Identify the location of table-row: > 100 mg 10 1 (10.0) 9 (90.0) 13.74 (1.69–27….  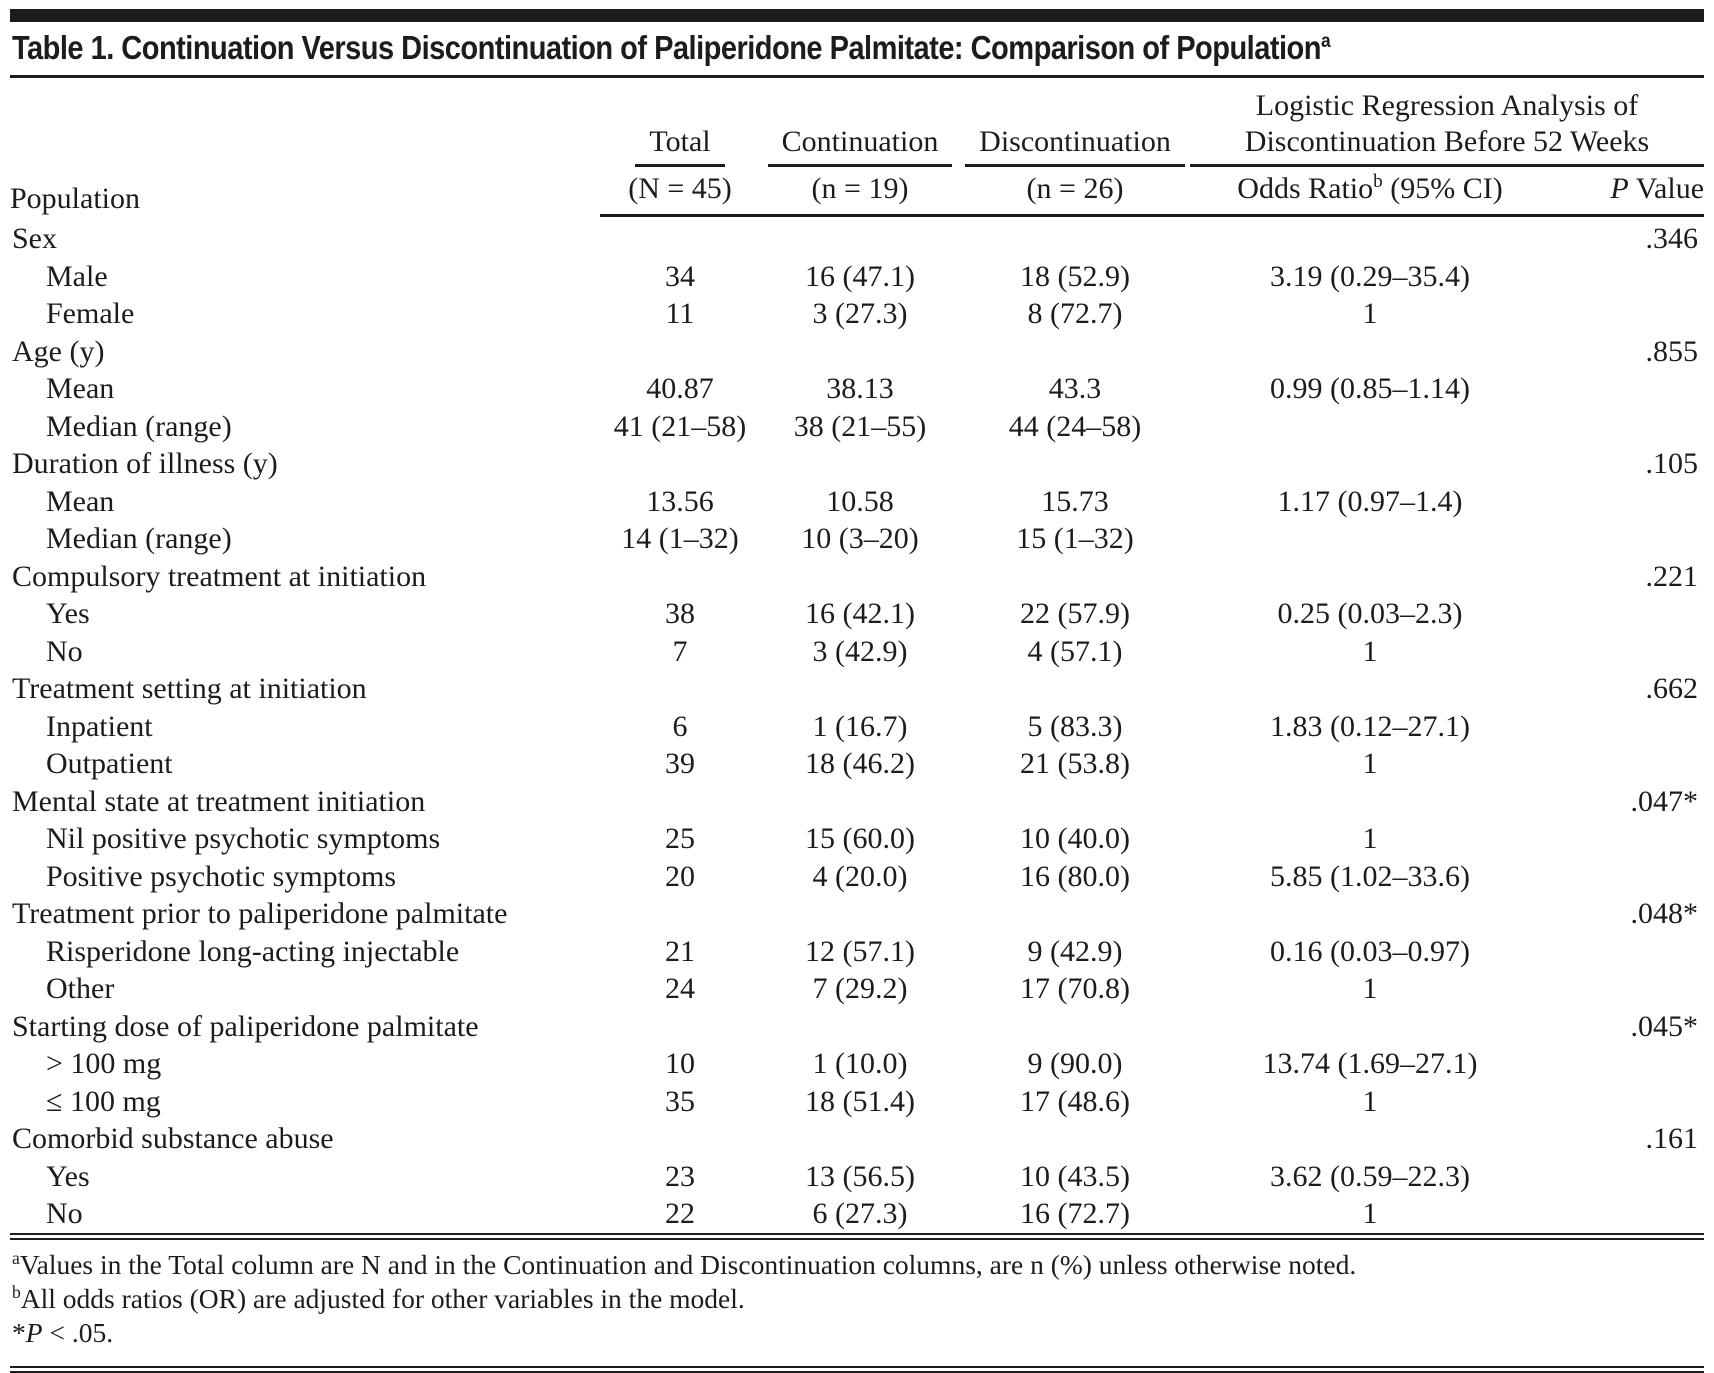
(857, 1064).